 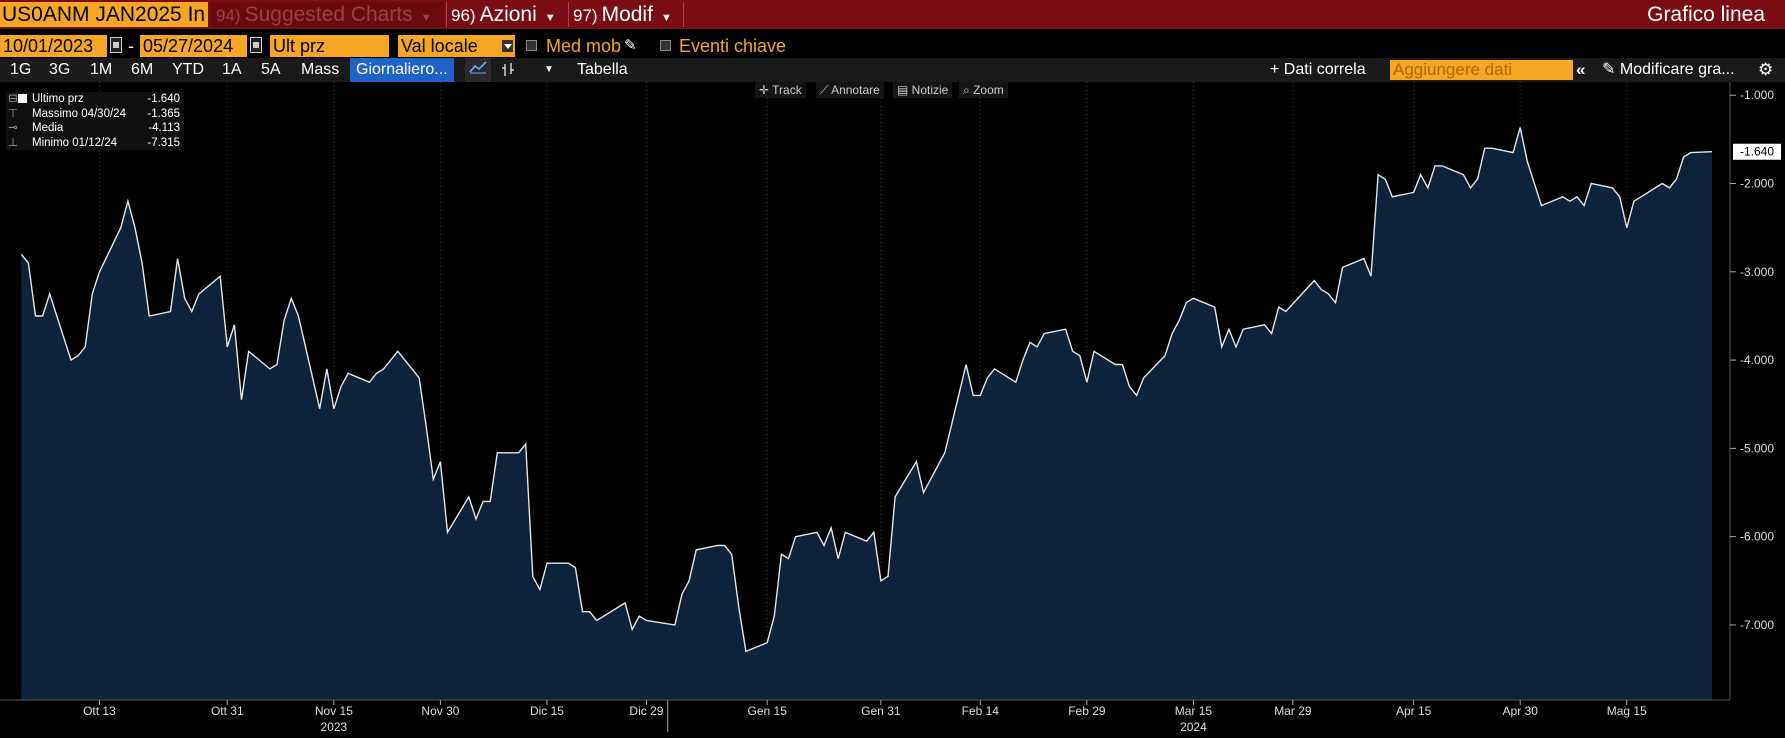 I want to click on x-year-label: 2023, so click(x=334, y=727).